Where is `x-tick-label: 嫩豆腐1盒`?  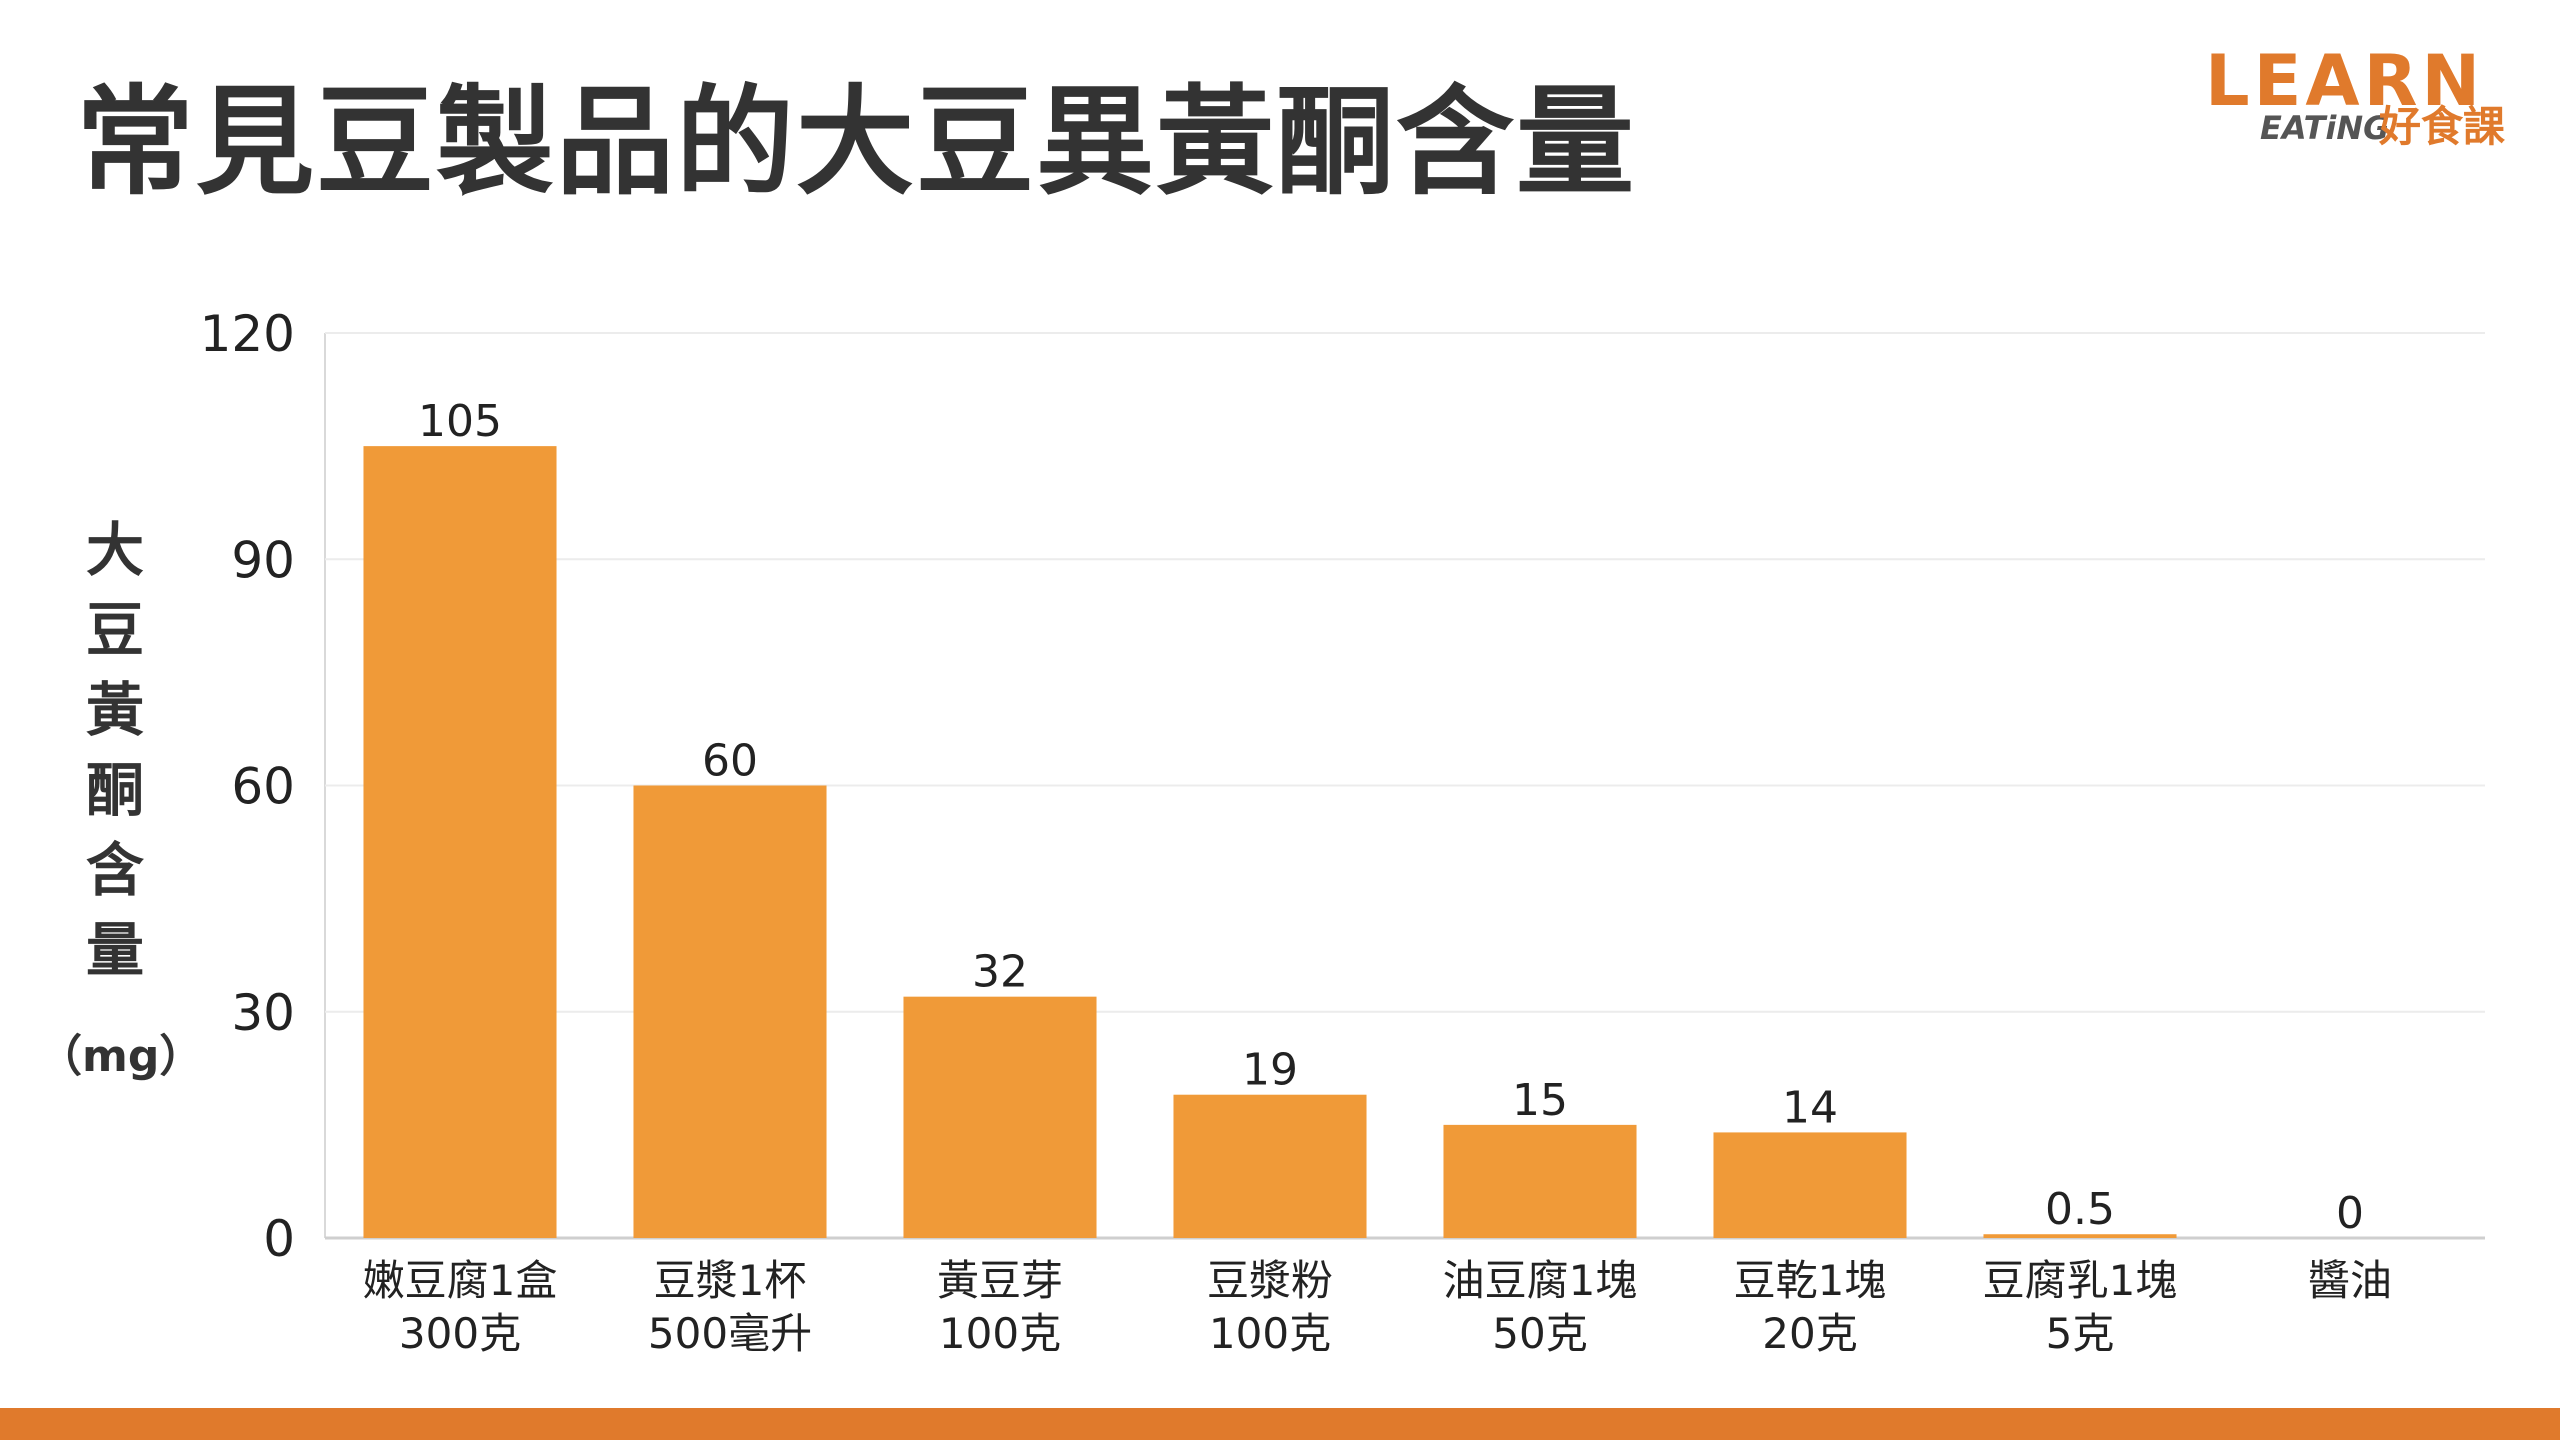
x-tick-label: 嫩豆腐1盒 is located at coordinates (460, 1280).